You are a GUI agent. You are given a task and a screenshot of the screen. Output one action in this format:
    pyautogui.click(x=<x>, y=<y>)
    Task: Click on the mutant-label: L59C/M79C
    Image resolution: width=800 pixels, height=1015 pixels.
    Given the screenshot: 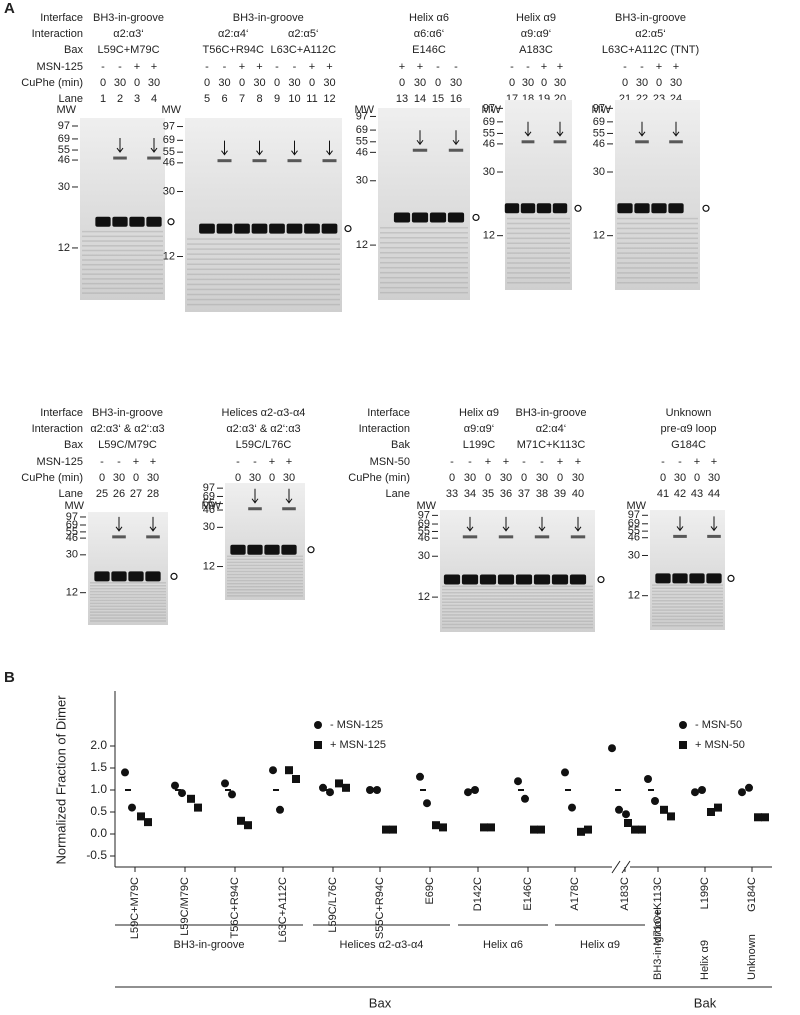 What is the action you would take?
    pyautogui.click(x=127, y=445)
    